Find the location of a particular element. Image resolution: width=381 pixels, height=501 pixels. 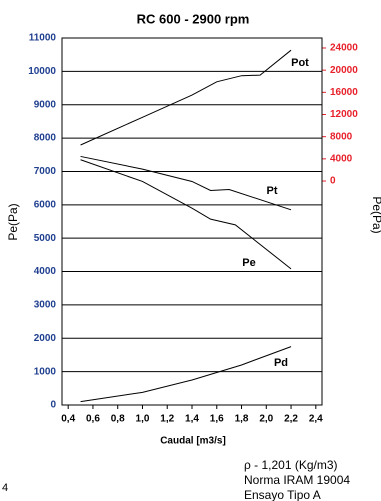

x-tick-label: 2,4 is located at coordinates (316, 419).